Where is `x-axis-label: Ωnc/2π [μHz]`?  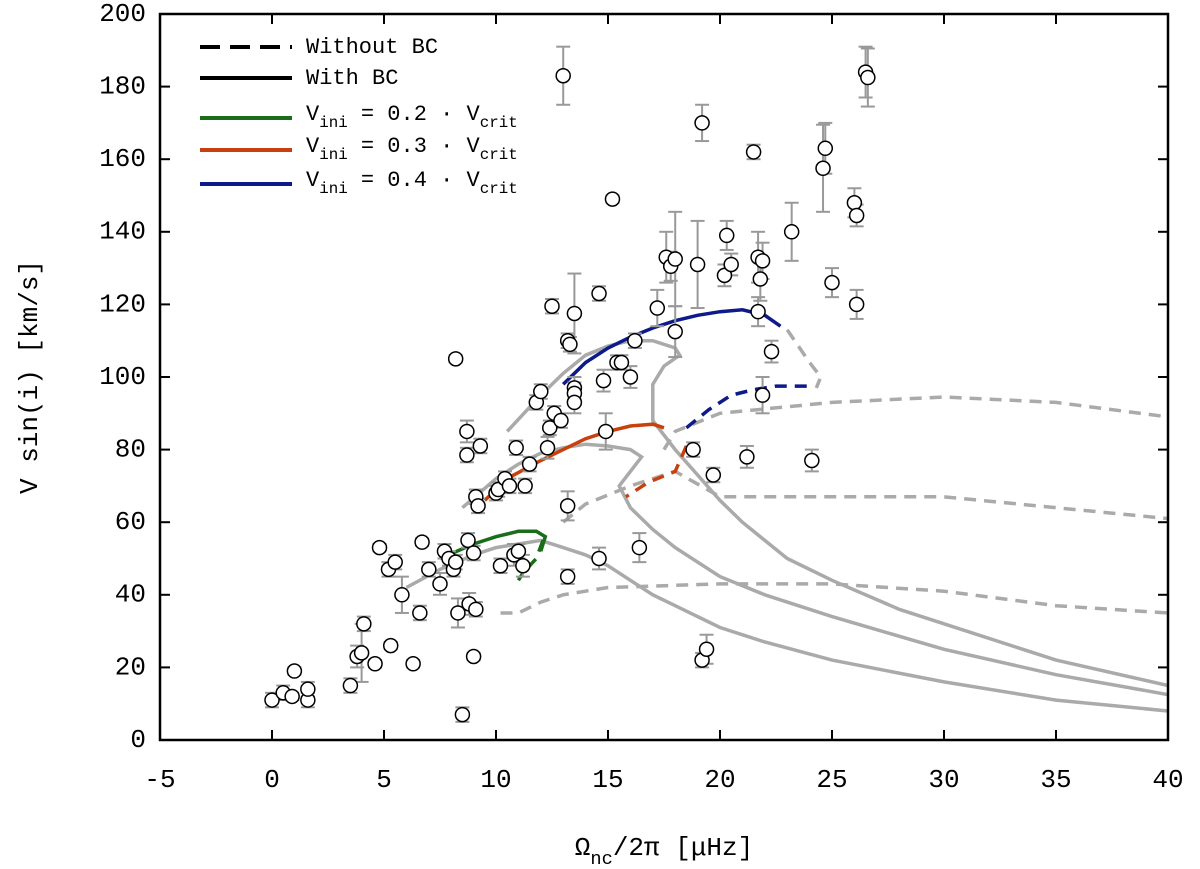 x-axis-label: Ωnc/2π [μHz] is located at coordinates (664, 851).